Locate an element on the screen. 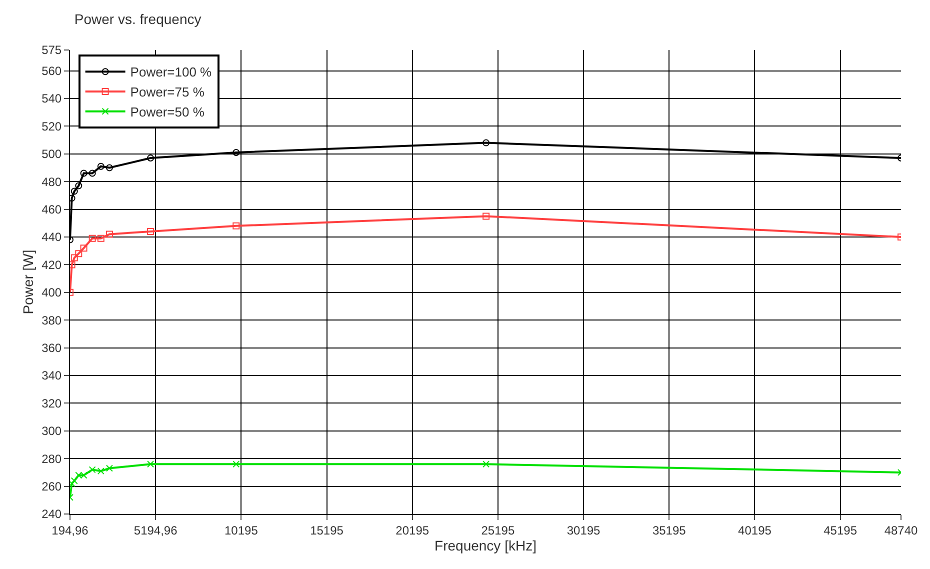 Image resolution: width=930 pixels, height=569 pixels. y-tick-label: 440 is located at coordinates (52, 237).